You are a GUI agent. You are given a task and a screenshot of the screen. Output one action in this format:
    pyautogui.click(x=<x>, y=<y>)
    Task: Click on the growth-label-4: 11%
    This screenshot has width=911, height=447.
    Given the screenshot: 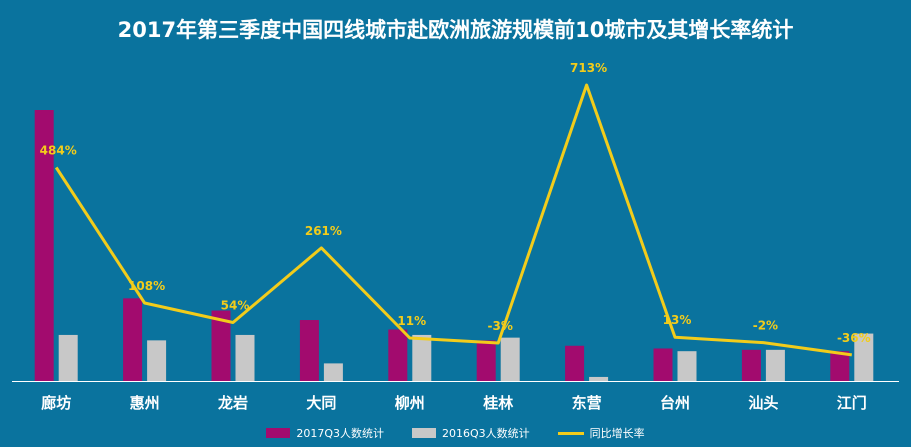 What is the action you would take?
    pyautogui.click(x=411, y=321)
    